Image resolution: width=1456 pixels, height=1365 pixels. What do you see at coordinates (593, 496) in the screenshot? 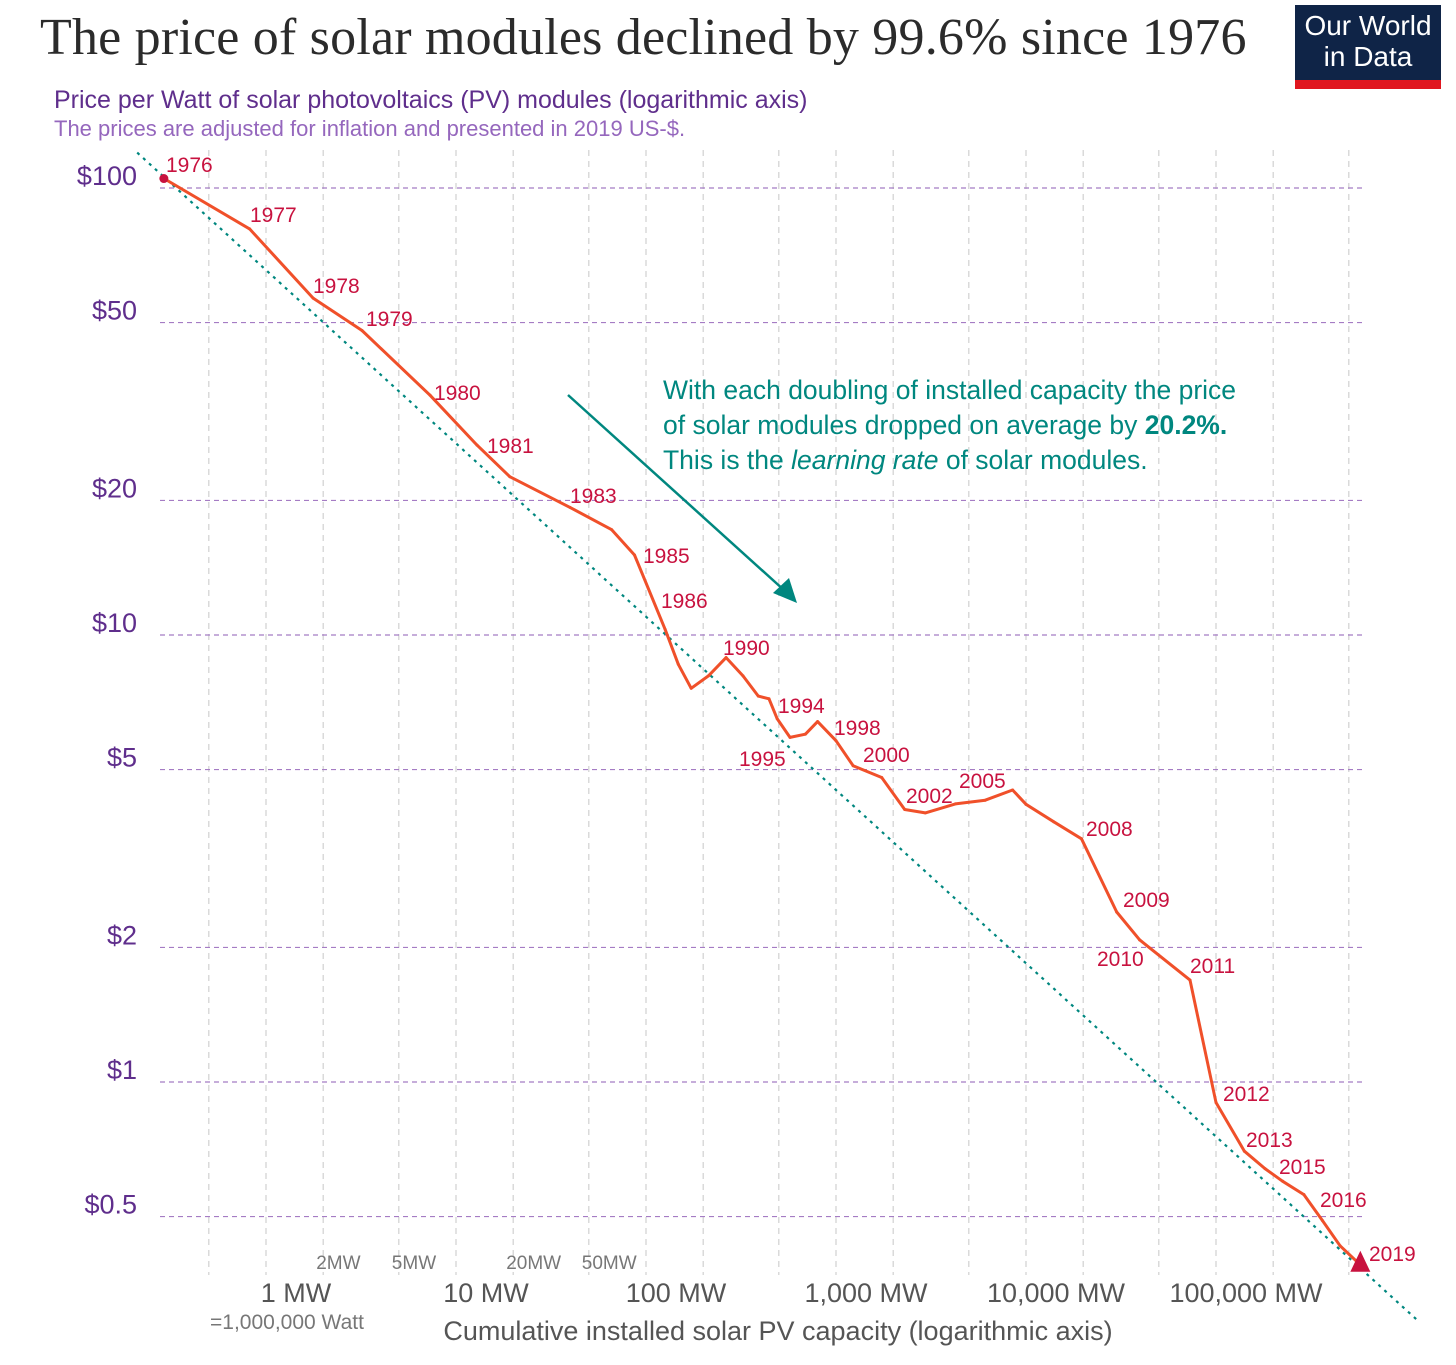
I see `year-label-1983: 1983` at bounding box center [593, 496].